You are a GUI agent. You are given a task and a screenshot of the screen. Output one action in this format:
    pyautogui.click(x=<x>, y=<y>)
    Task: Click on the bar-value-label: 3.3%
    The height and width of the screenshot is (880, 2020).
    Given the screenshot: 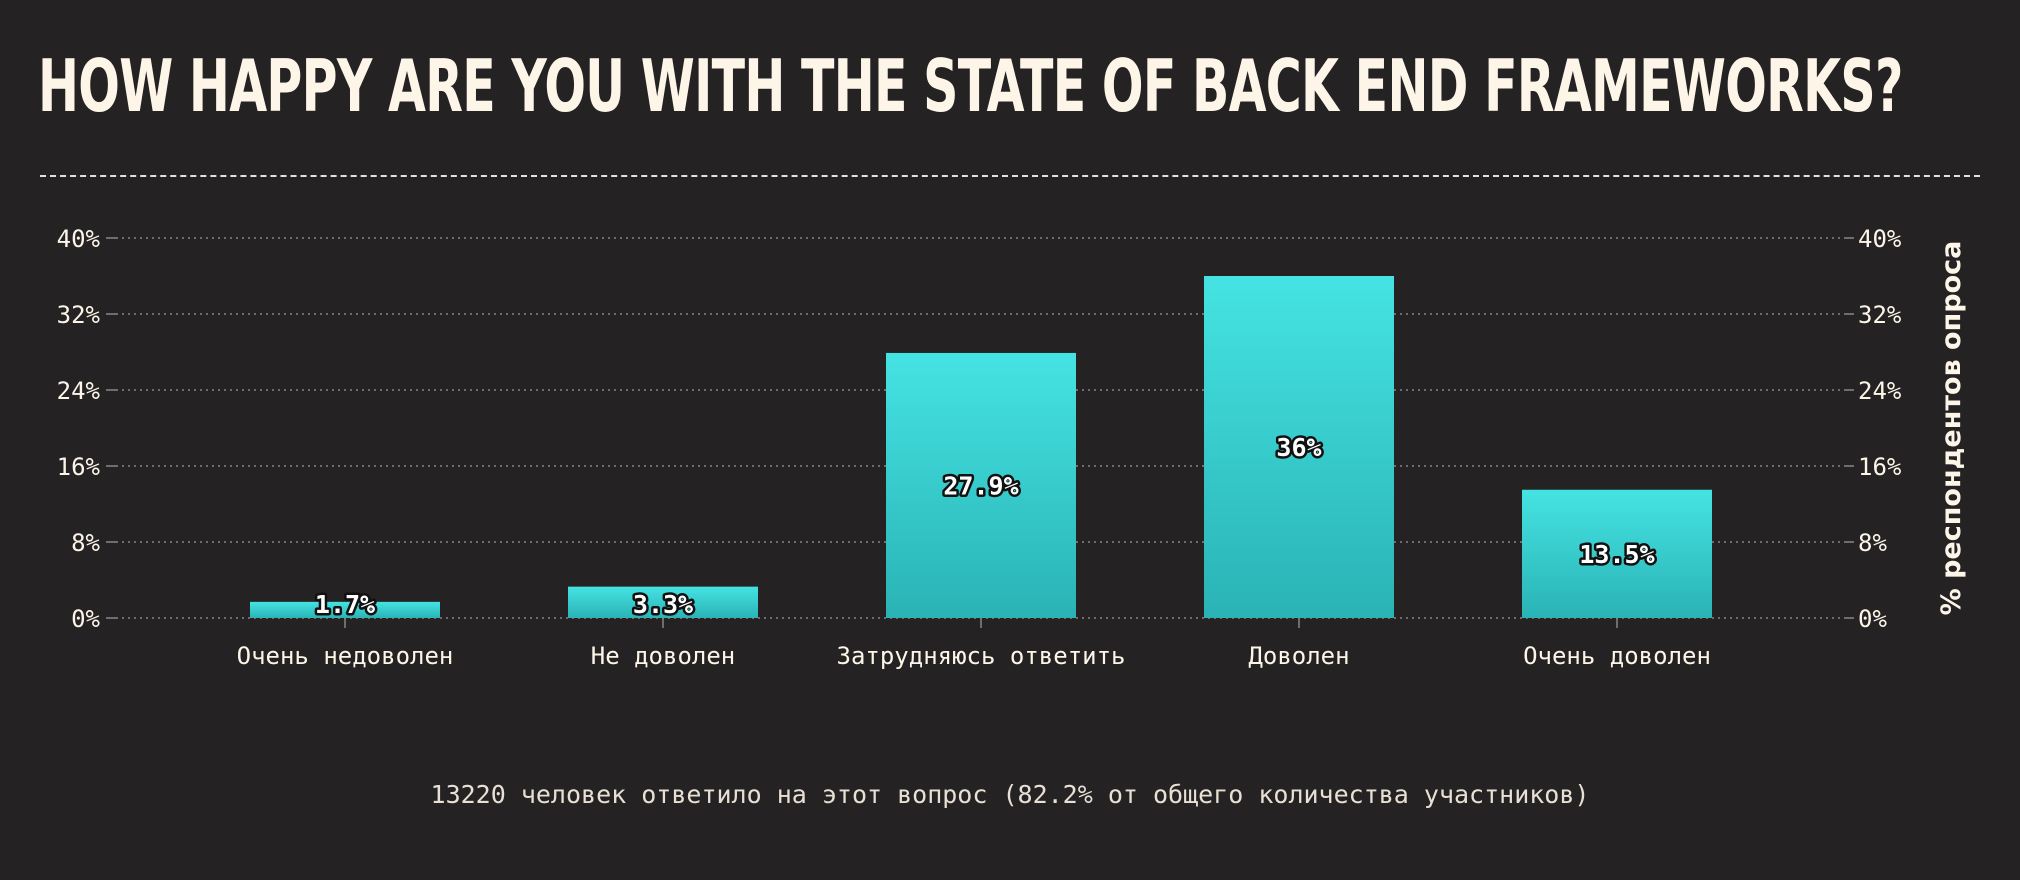 What is the action you would take?
    pyautogui.click(x=663, y=604)
    